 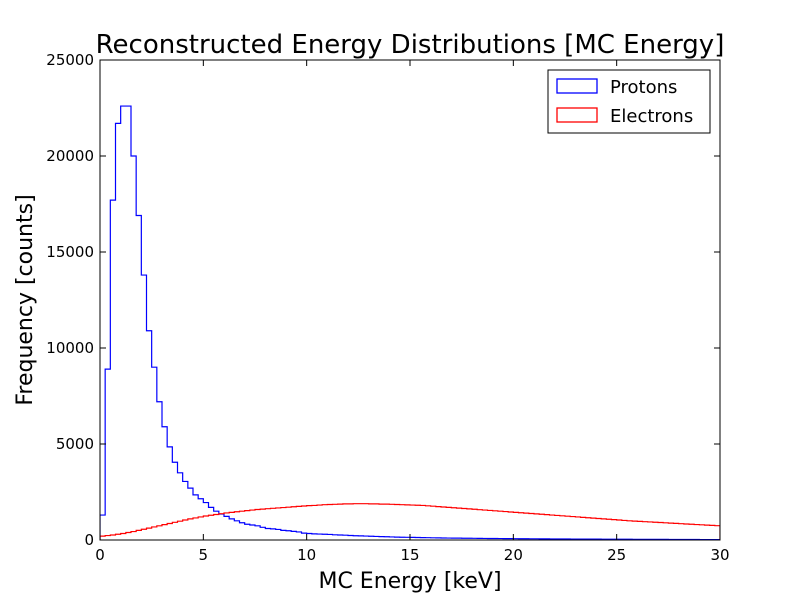 I want to click on x-tick-label: 5, so click(x=204, y=555).